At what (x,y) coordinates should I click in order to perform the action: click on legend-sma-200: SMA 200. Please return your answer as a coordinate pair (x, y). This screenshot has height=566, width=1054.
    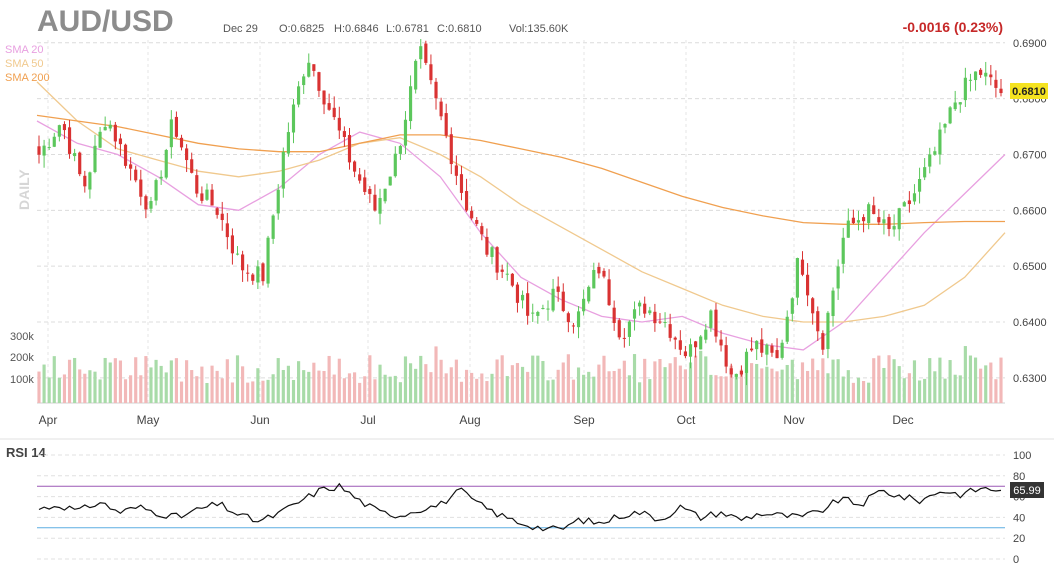
    Looking at the image, I should click on (27, 78).